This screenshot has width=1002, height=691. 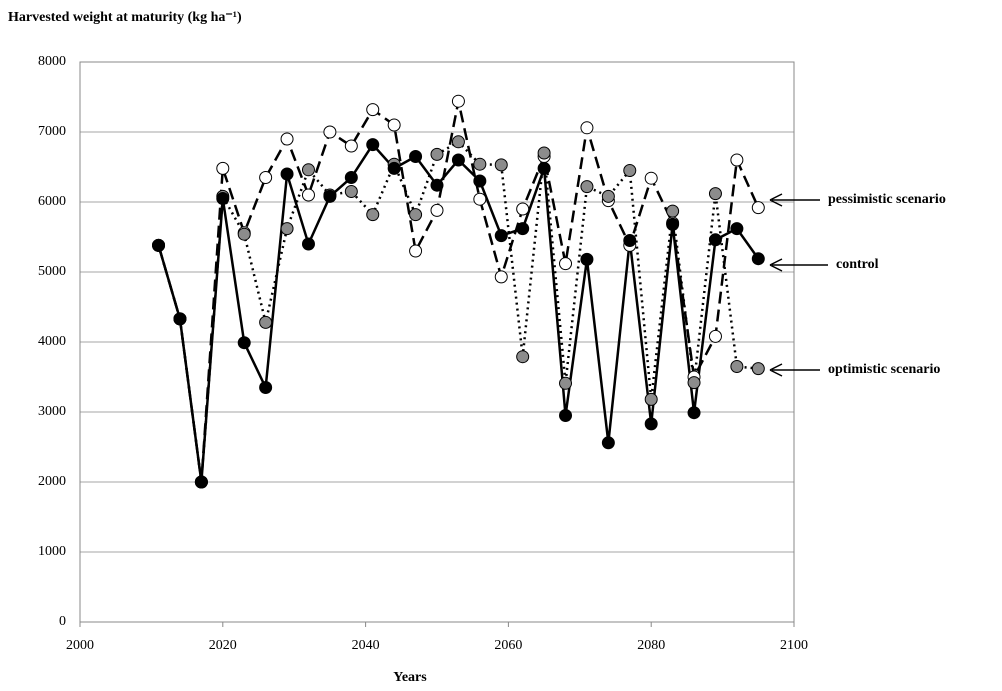 What do you see at coordinates (52, 61) in the screenshot?
I see `y-tick-label: 8000` at bounding box center [52, 61].